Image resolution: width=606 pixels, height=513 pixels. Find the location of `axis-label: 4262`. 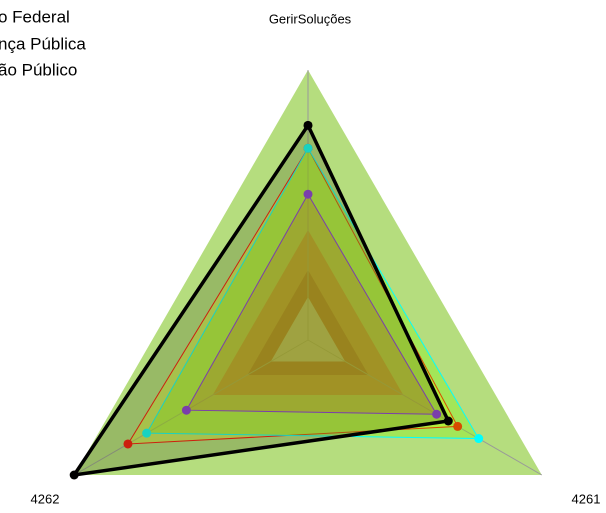

axis-label: 4262 is located at coordinates (45, 498).